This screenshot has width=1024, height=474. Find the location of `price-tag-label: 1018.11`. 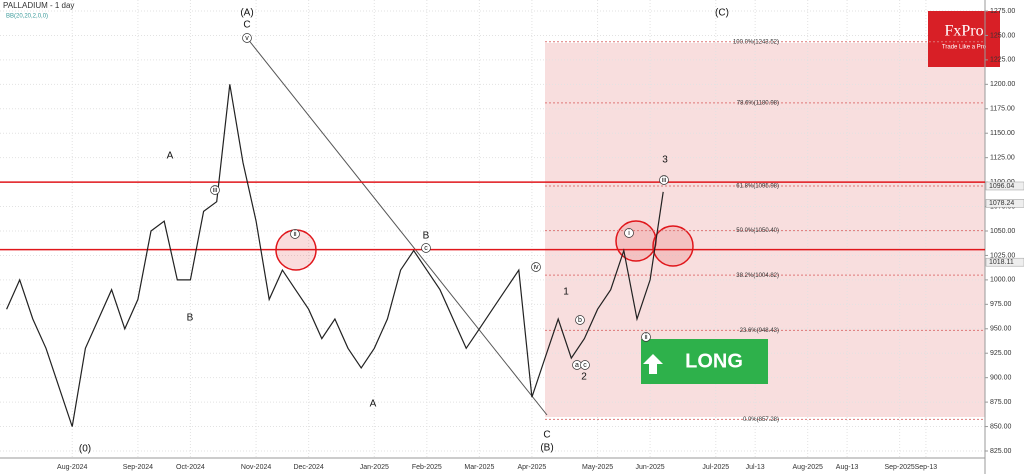

price-tag-label: 1018.11 is located at coordinates (1001, 262).